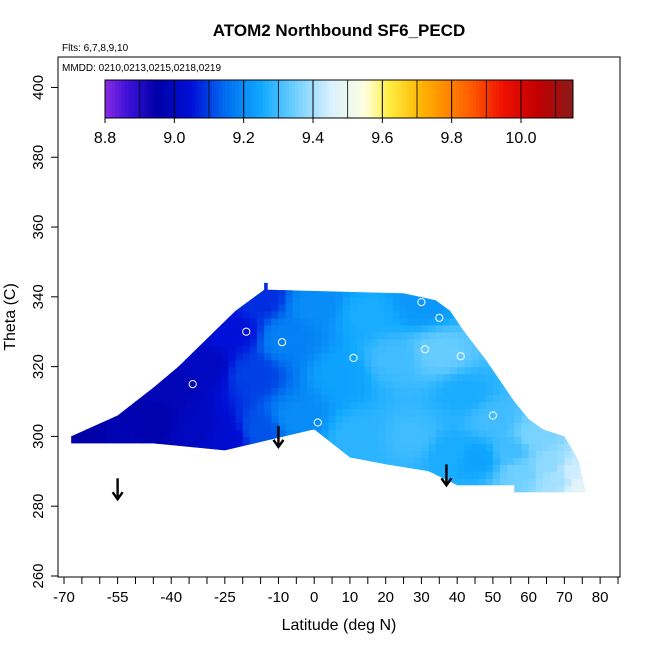 The height and width of the screenshot is (650, 650). Describe the element at coordinates (528, 597) in the screenshot. I see `x-tick-label: 60` at that location.